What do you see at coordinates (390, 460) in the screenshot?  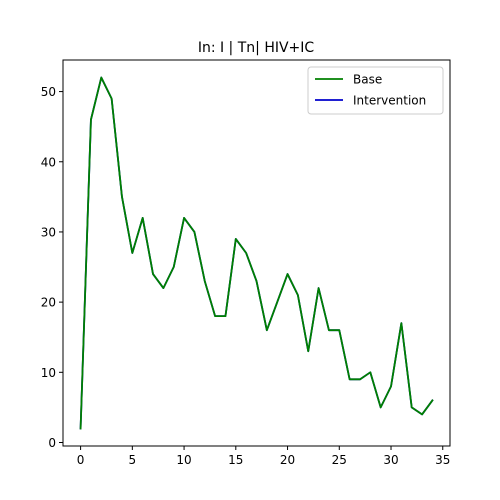 I see `x-tick-label: 30` at bounding box center [390, 460].